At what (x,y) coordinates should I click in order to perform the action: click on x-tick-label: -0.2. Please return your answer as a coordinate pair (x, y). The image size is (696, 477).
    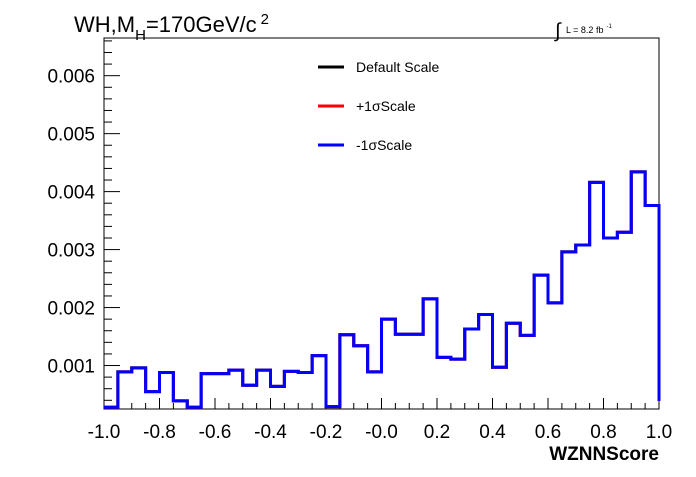
    Looking at the image, I should click on (326, 432).